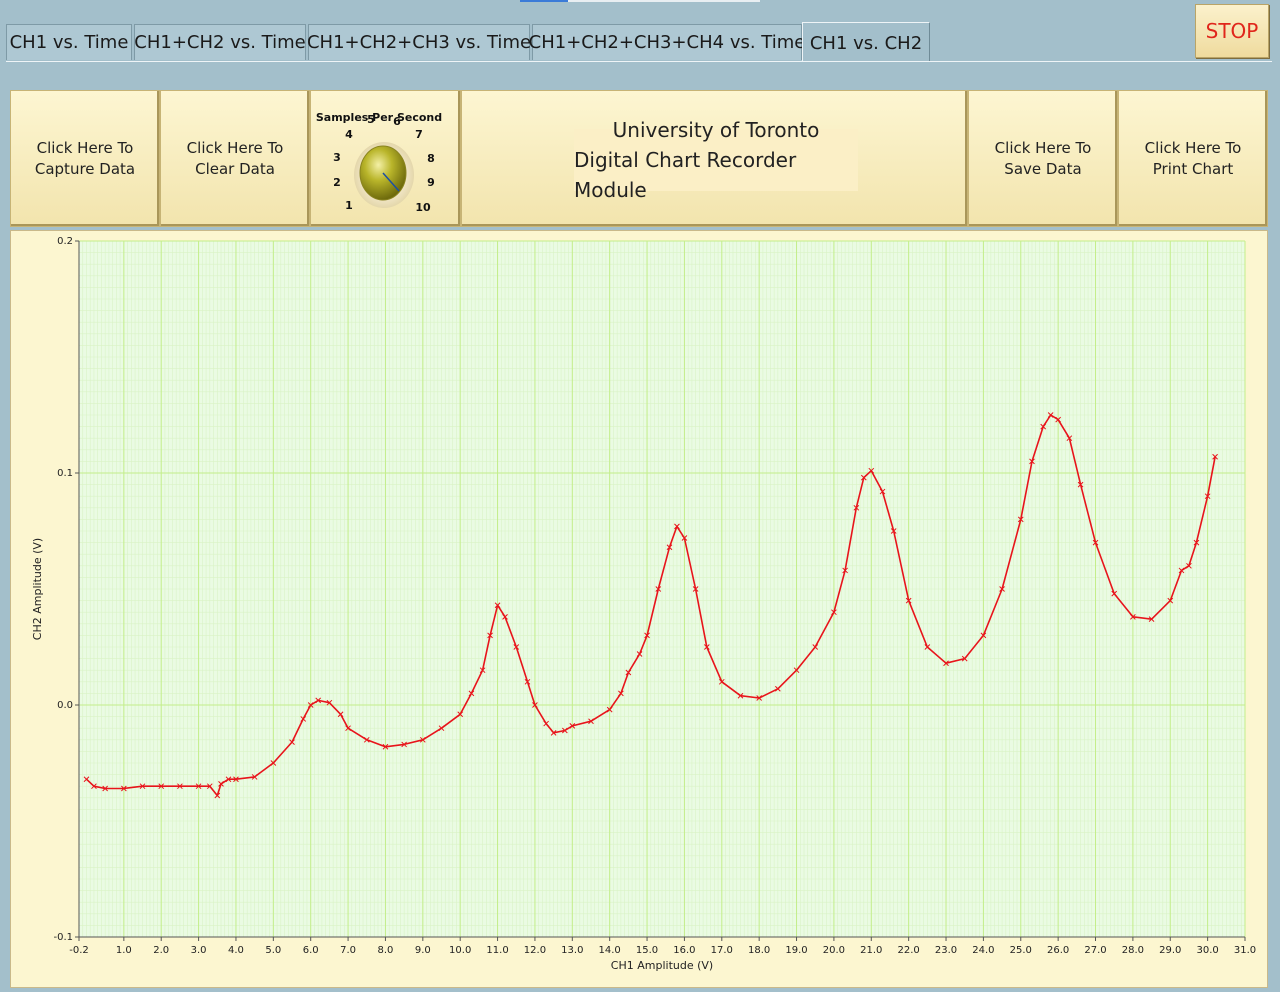 This screenshot has height=992, width=1280. What do you see at coordinates (1245, 950) in the screenshot?
I see `x-tick-label: 31.0` at bounding box center [1245, 950].